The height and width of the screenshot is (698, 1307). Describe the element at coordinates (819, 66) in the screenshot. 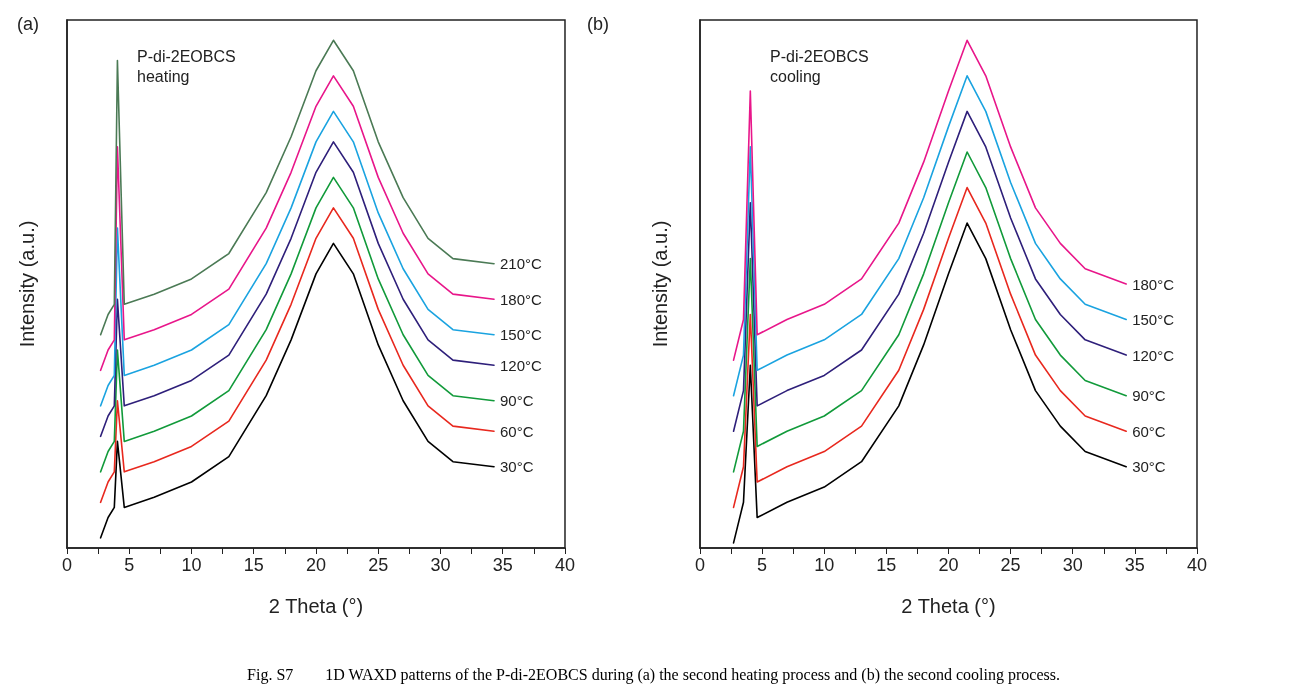

I see `annotation: P-di-2EOBCS cooling` at that location.